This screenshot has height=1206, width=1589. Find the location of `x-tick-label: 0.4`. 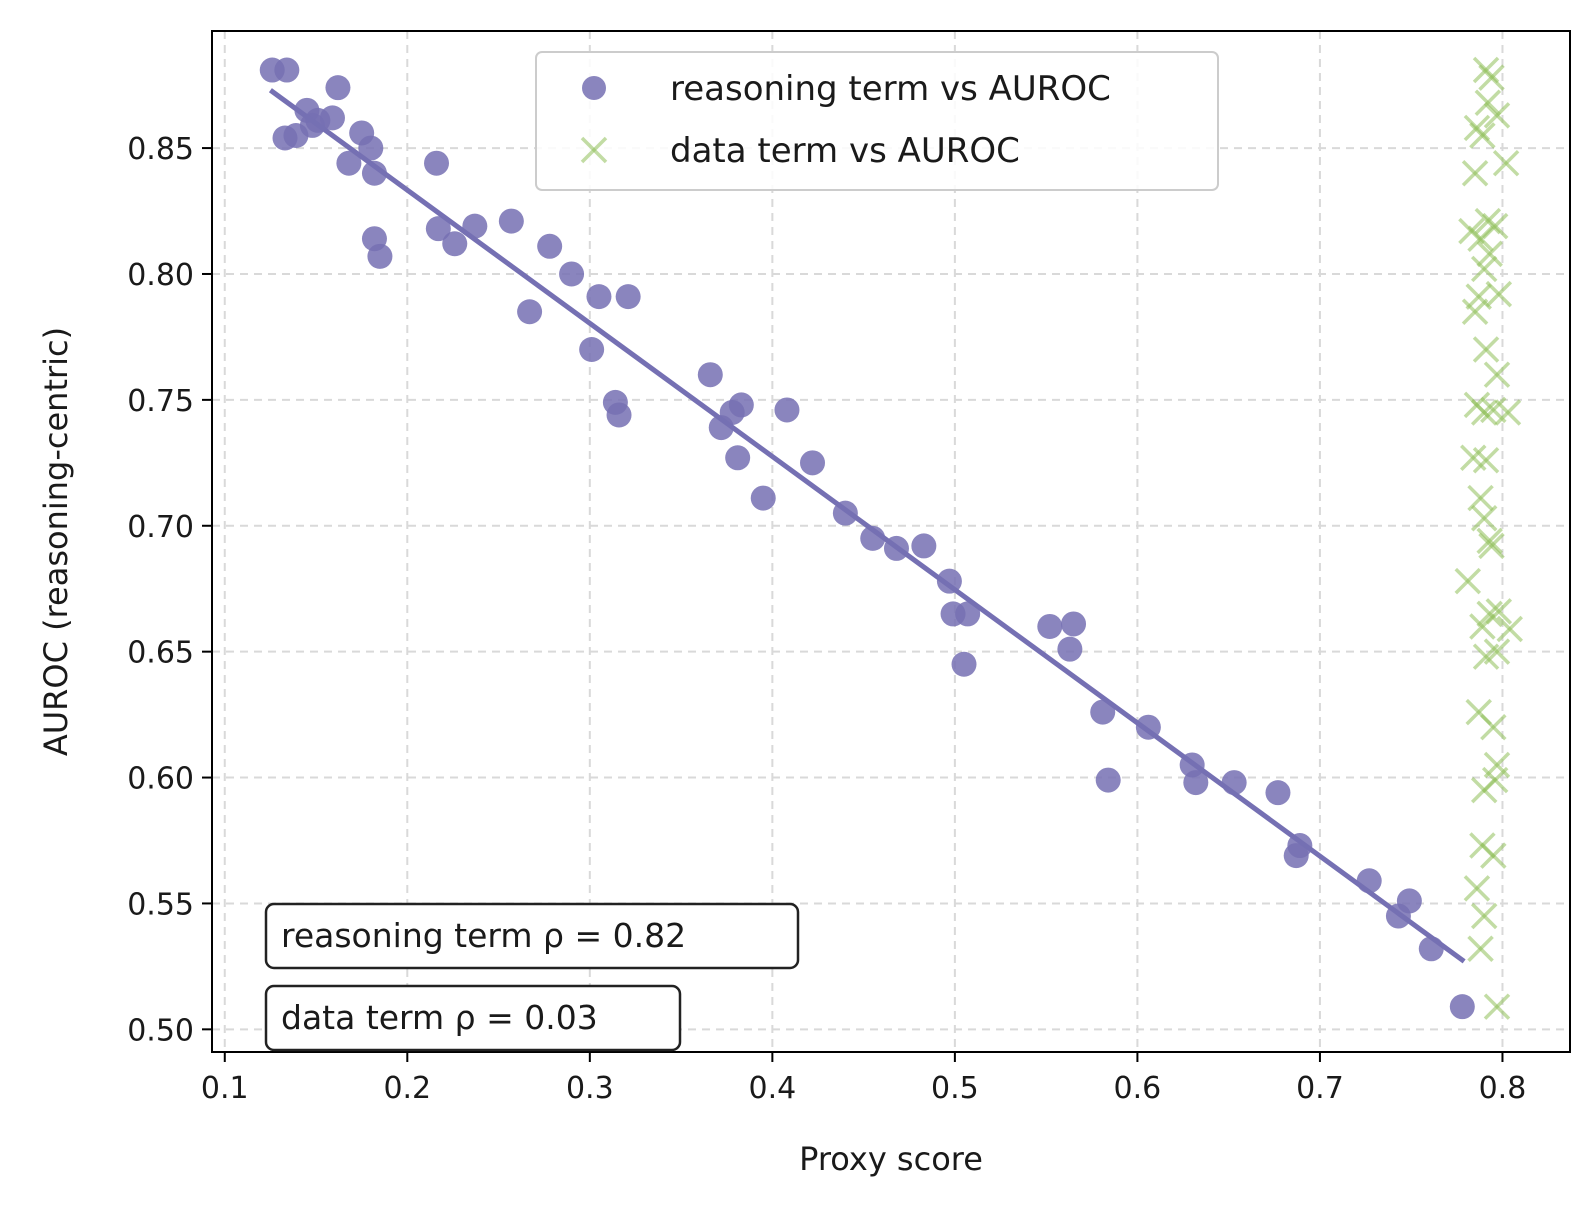

x-tick-label: 0.4 is located at coordinates (772, 1088).